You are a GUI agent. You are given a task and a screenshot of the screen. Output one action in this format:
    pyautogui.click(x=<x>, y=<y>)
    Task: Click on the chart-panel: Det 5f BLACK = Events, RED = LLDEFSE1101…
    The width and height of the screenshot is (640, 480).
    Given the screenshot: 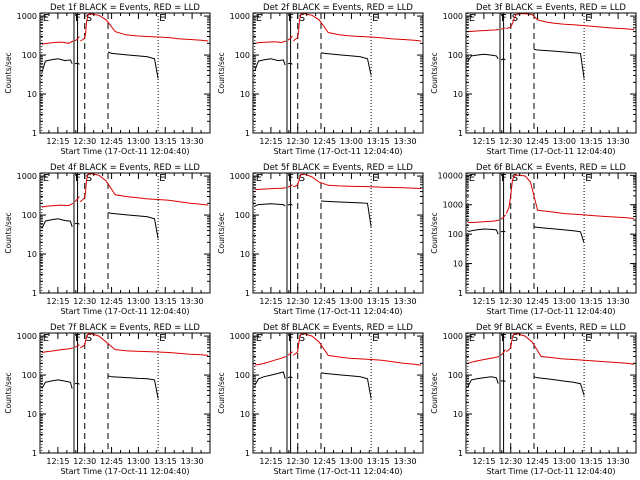 What is the action you would take?
    pyautogui.click(x=320, y=239)
    